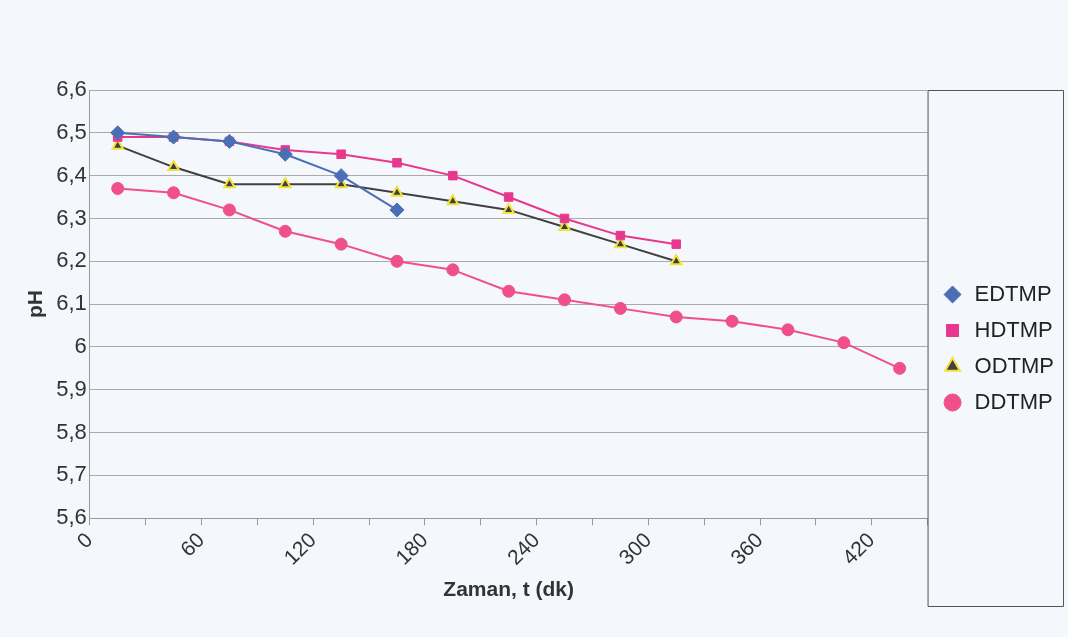 This screenshot has height=637, width=1068. Describe the element at coordinates (192, 544) in the screenshot. I see `x-tick-label: 60` at that location.